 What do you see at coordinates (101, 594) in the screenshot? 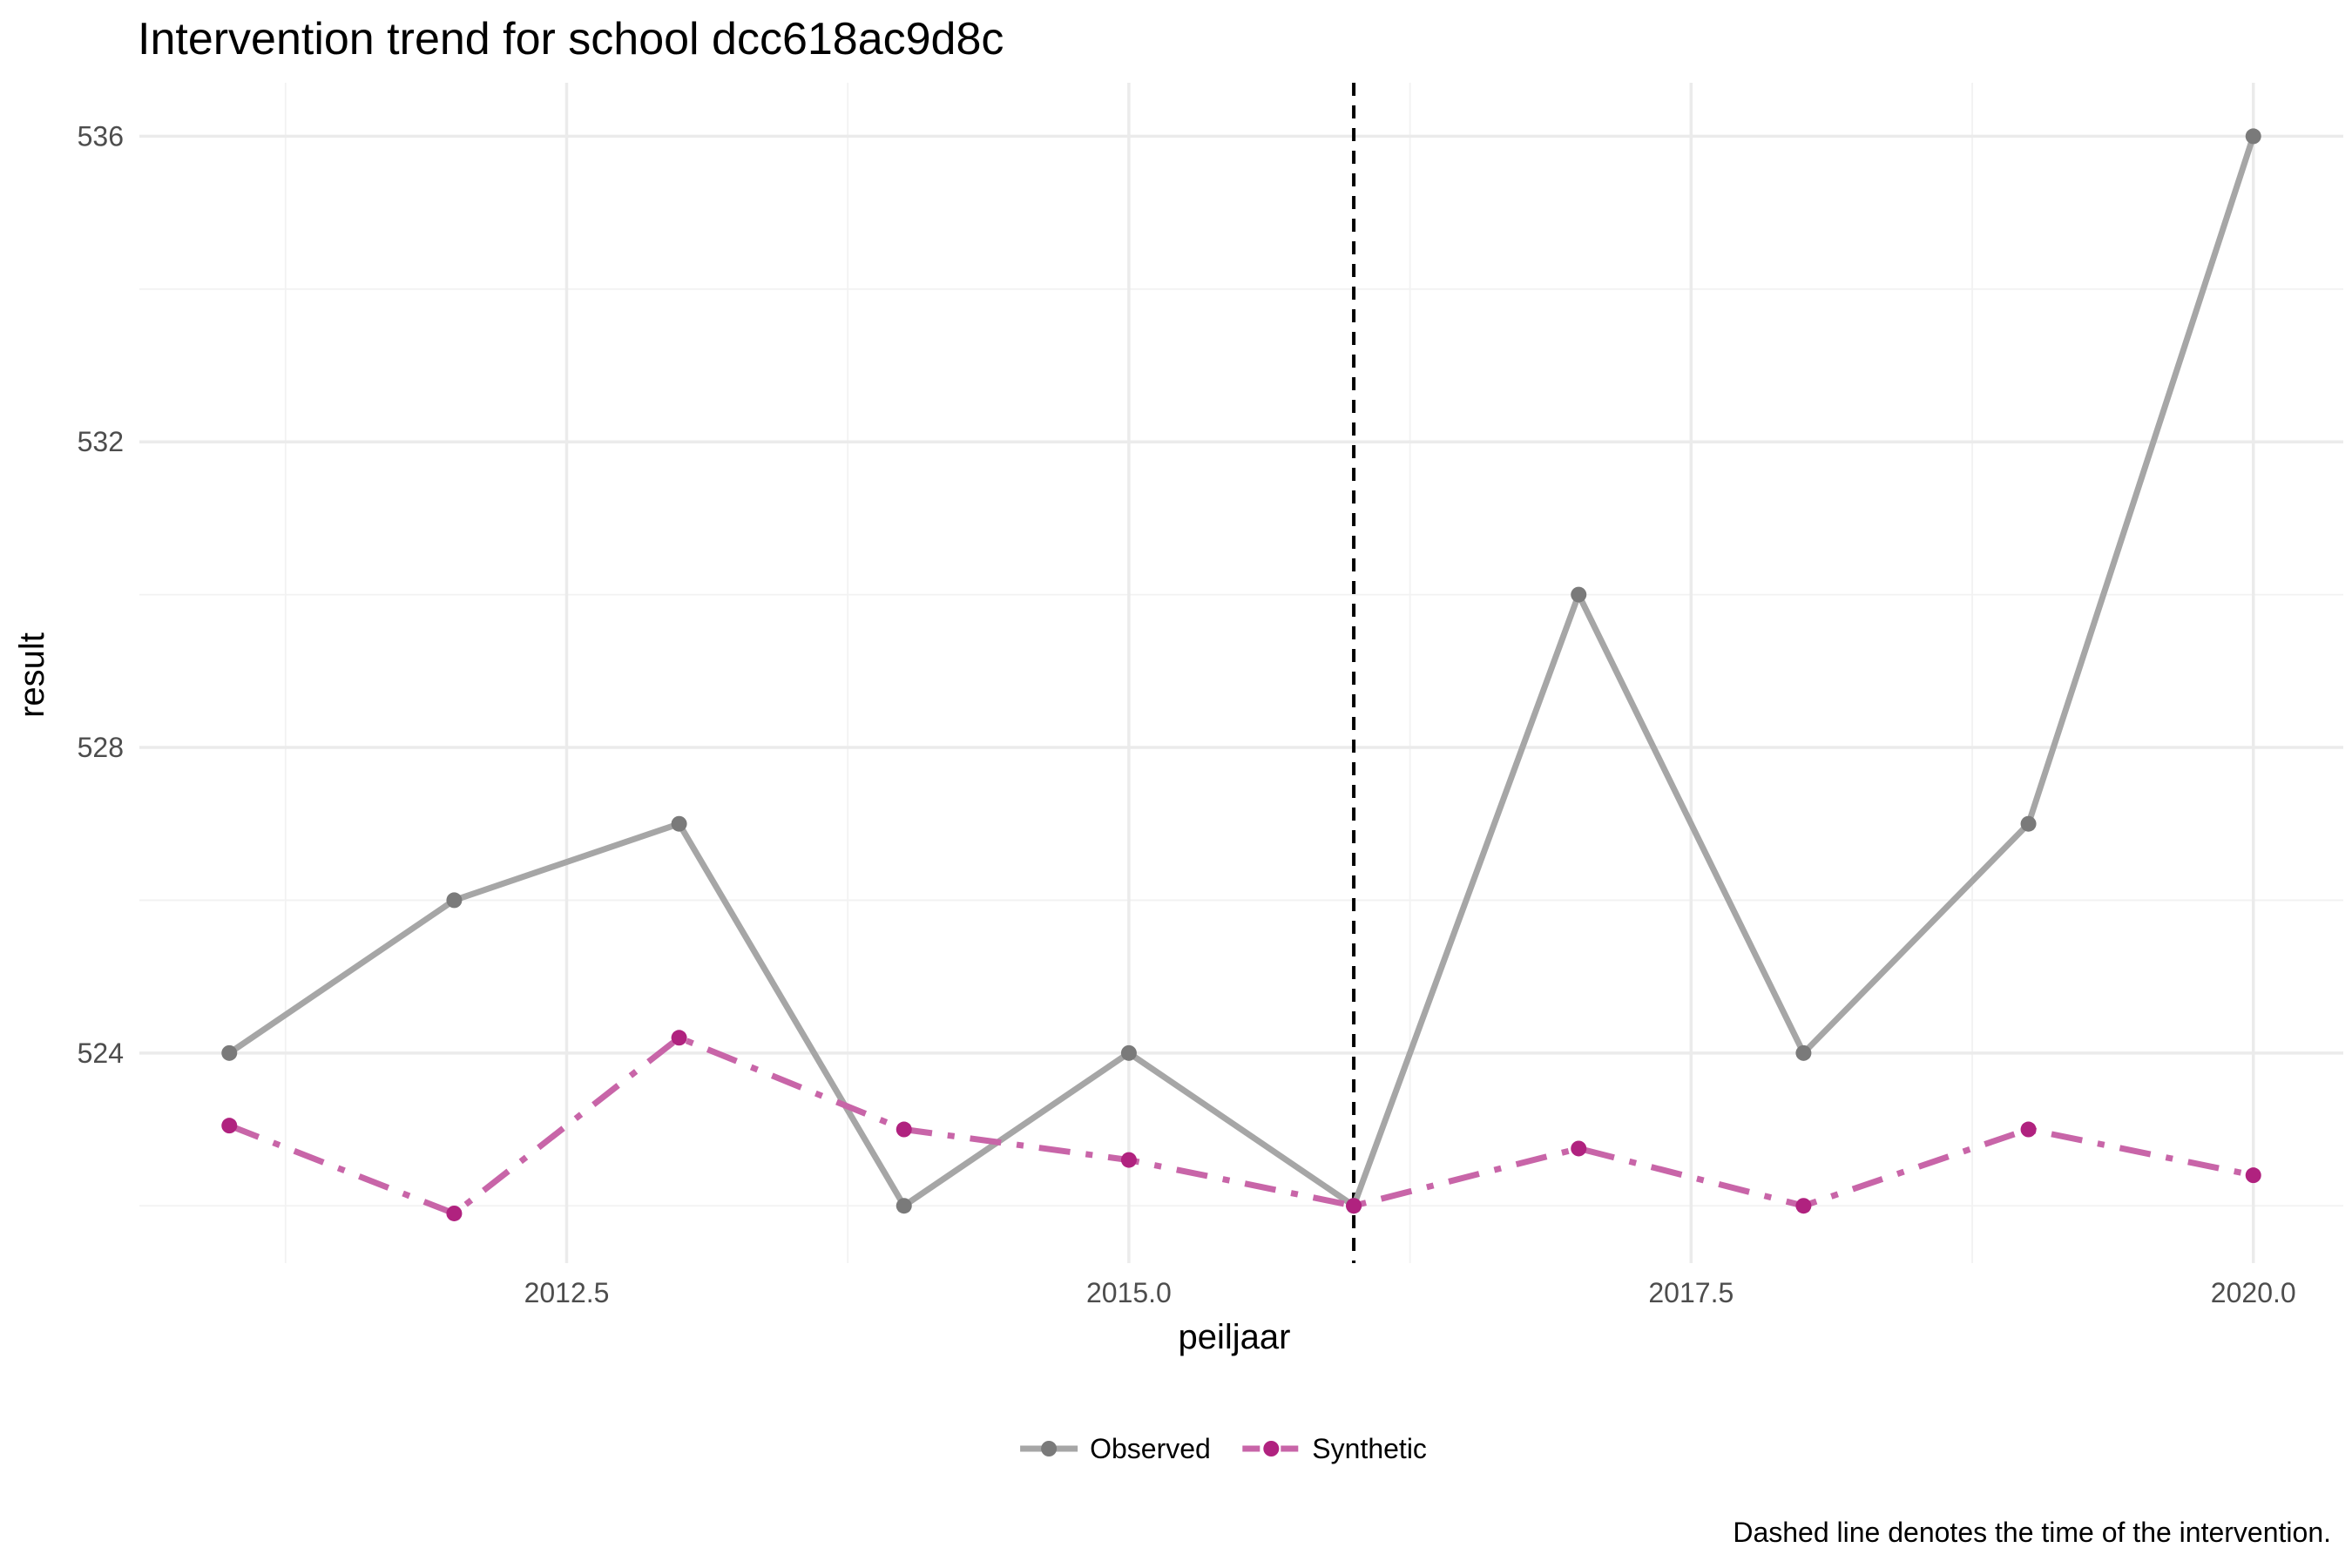
I see `y-axis-ticks: 524 528 532 536` at bounding box center [101, 594].